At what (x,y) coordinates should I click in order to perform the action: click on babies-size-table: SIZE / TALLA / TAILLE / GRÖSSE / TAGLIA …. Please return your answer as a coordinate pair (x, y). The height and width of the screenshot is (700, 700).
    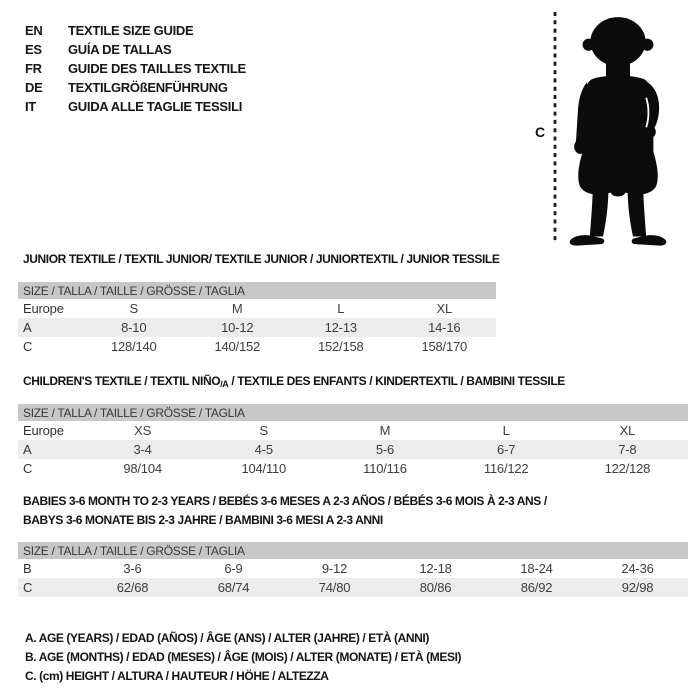
    Looking at the image, I should click on (353, 569).